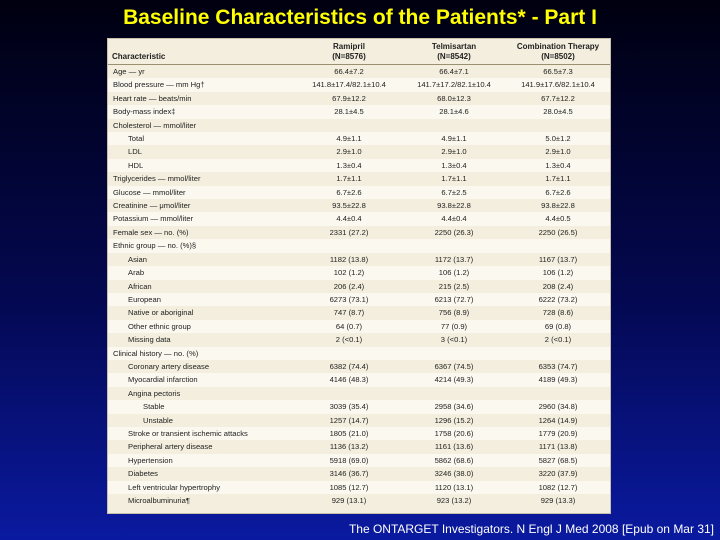  What do you see at coordinates (558, 139) in the screenshot?
I see `row-value: 5.0±1.2` at bounding box center [558, 139].